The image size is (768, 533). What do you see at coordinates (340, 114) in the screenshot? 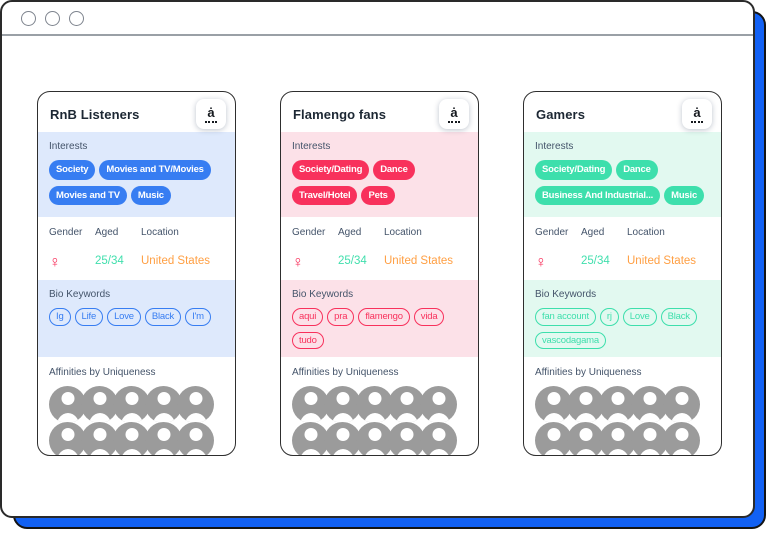
I see `card-title: Flamengo fans` at bounding box center [340, 114].